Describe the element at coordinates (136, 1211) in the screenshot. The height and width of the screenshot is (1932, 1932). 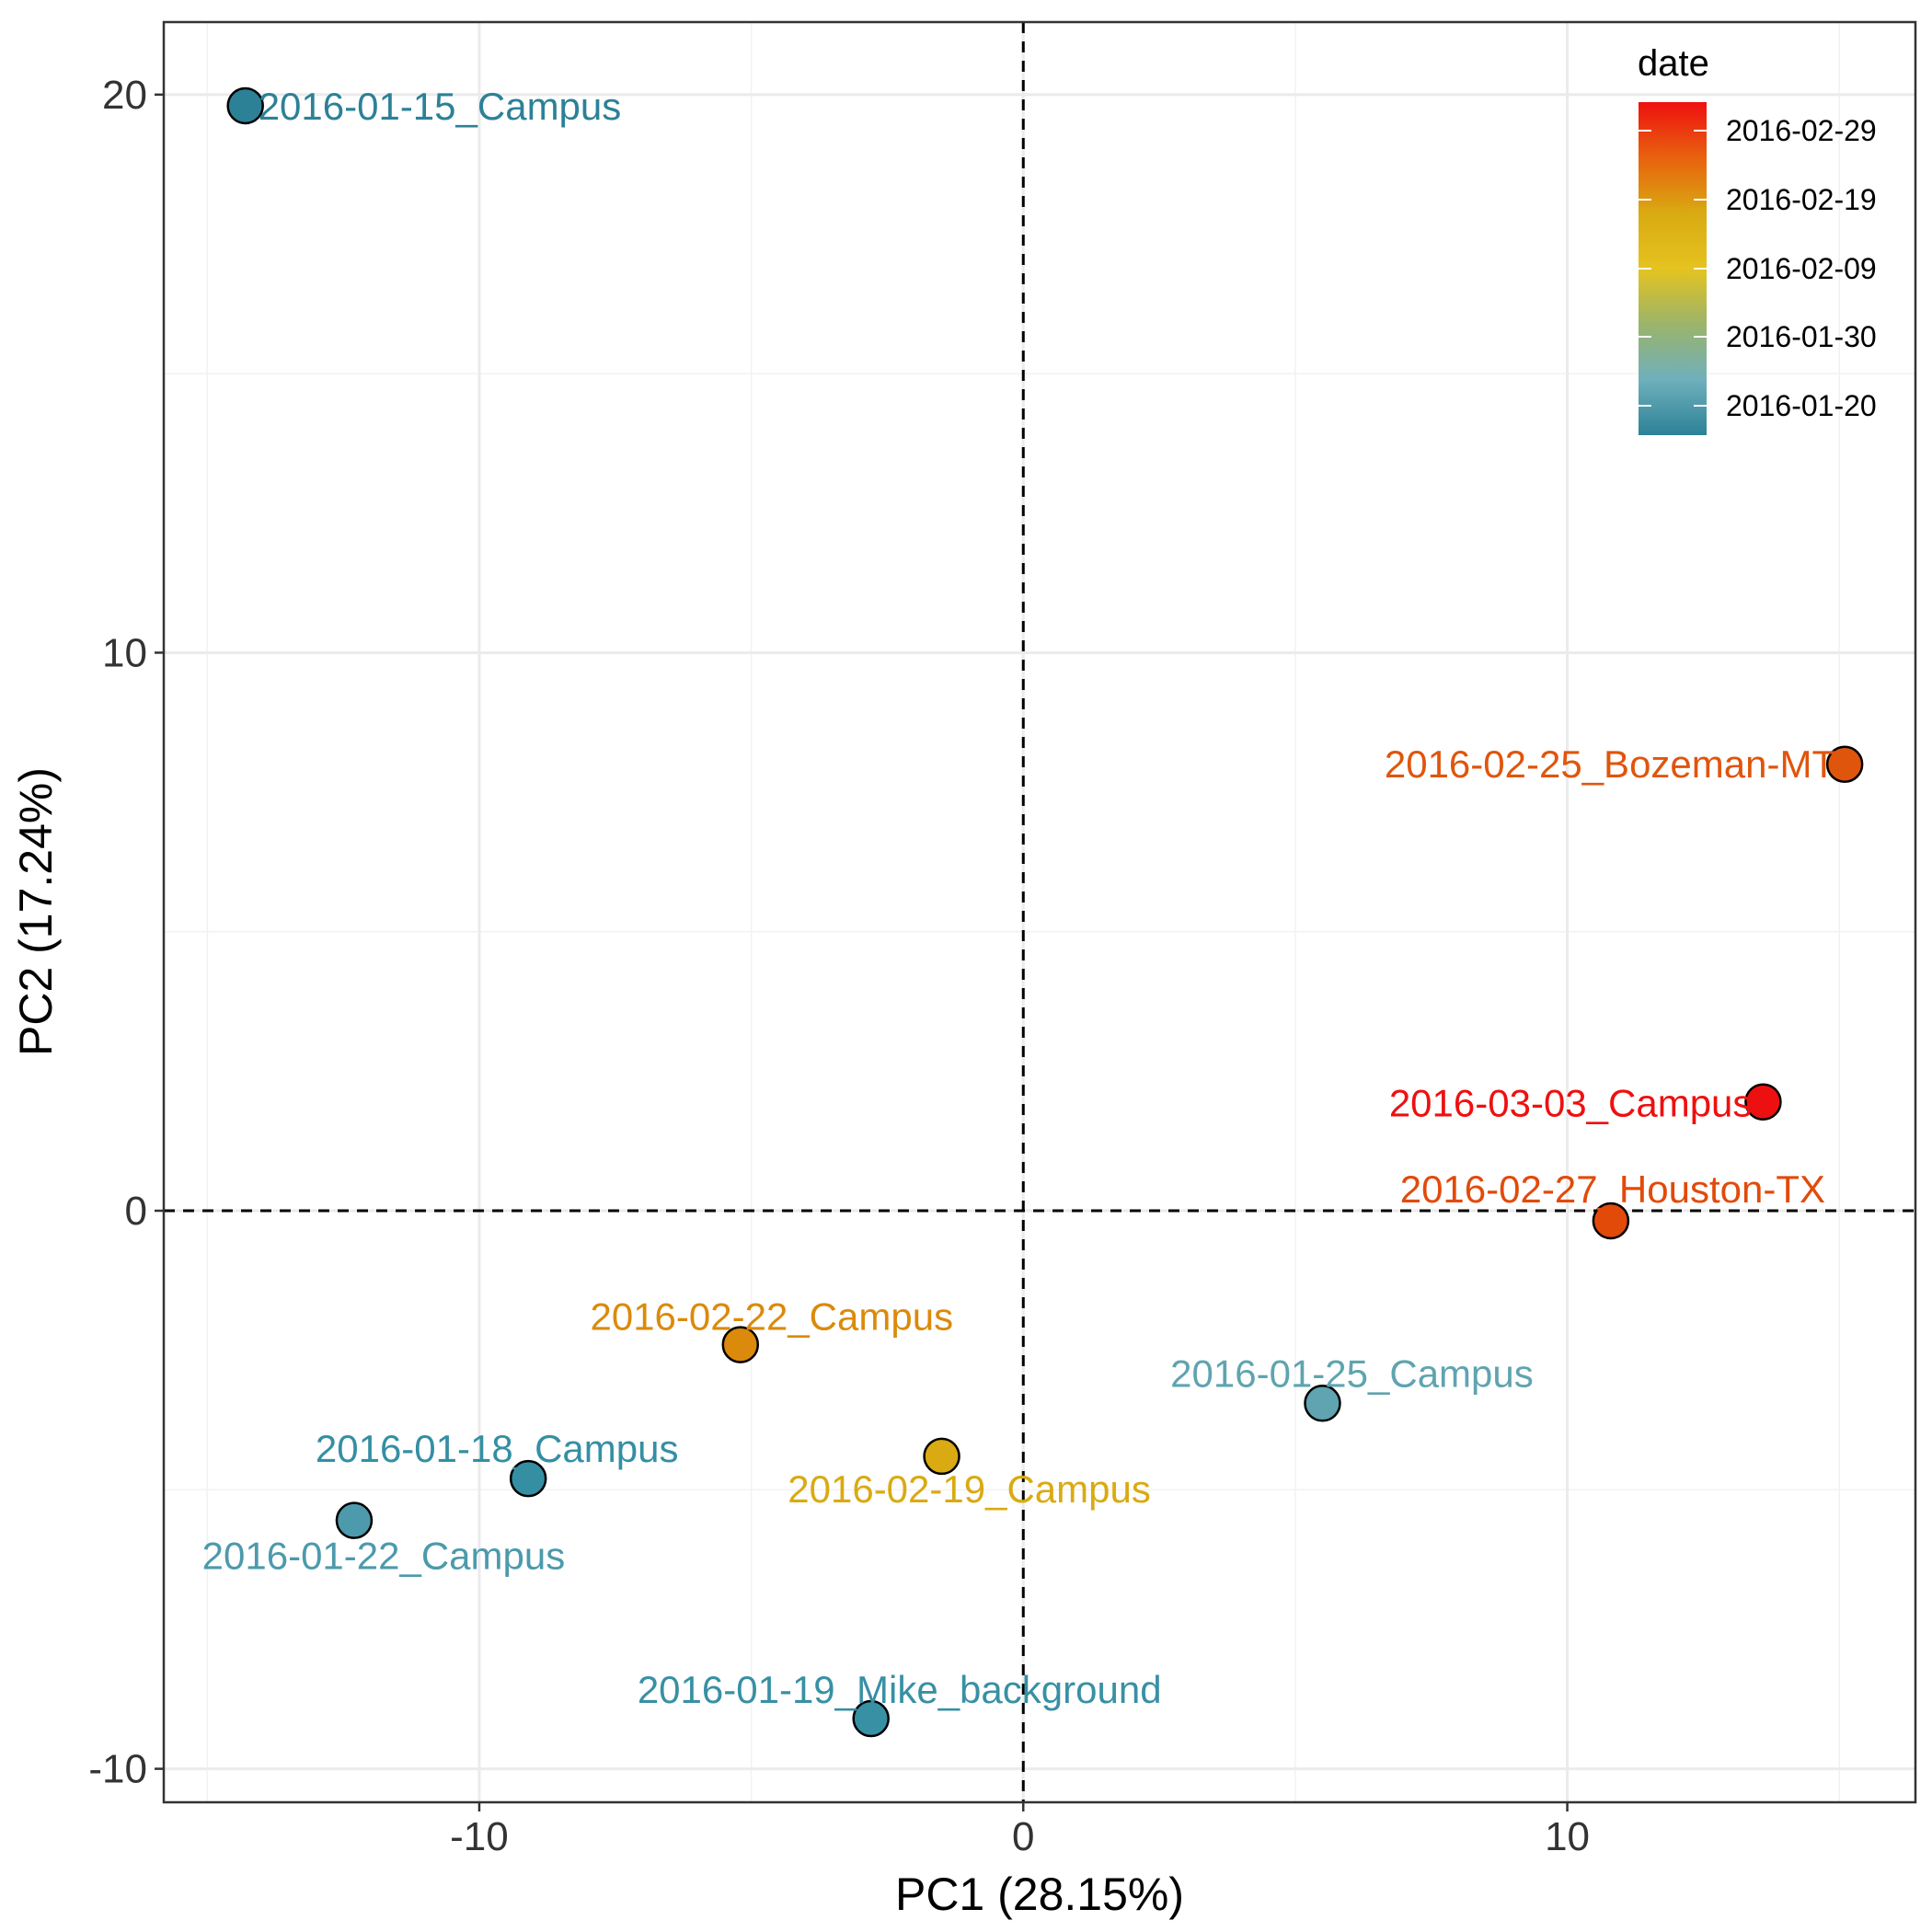
I see `y-tick-label: 0` at that location.